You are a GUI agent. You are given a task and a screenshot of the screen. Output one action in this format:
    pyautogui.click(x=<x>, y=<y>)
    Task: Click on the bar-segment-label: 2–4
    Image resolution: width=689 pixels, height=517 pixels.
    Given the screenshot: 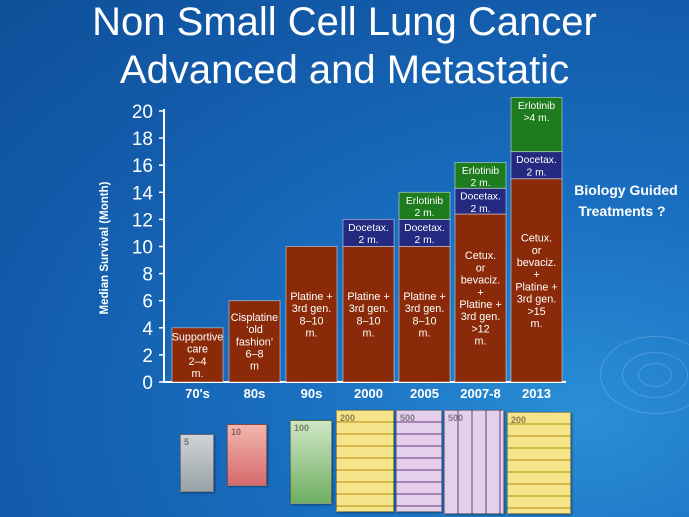 What is the action you would take?
    pyautogui.click(x=197, y=362)
    